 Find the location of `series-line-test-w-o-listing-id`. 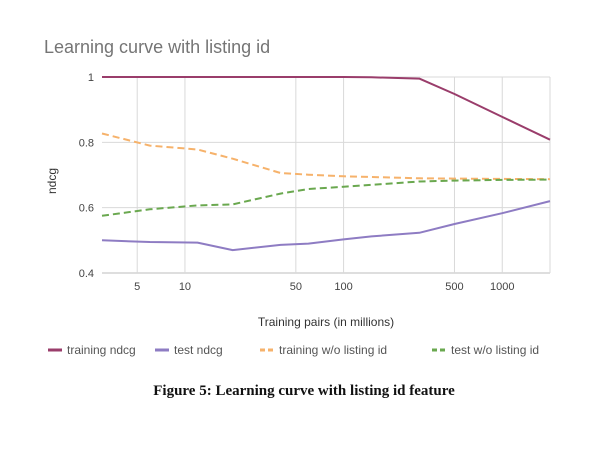

series-line-test-w-o-listing-id is located at coordinates (326, 197).